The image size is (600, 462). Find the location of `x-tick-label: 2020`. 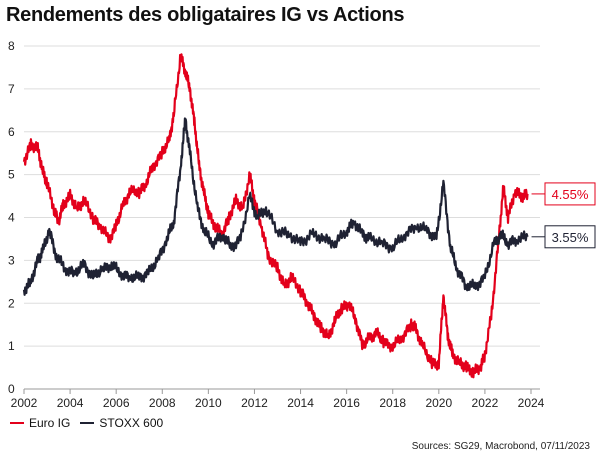

x-tick-label: 2020 is located at coordinates (438, 403).